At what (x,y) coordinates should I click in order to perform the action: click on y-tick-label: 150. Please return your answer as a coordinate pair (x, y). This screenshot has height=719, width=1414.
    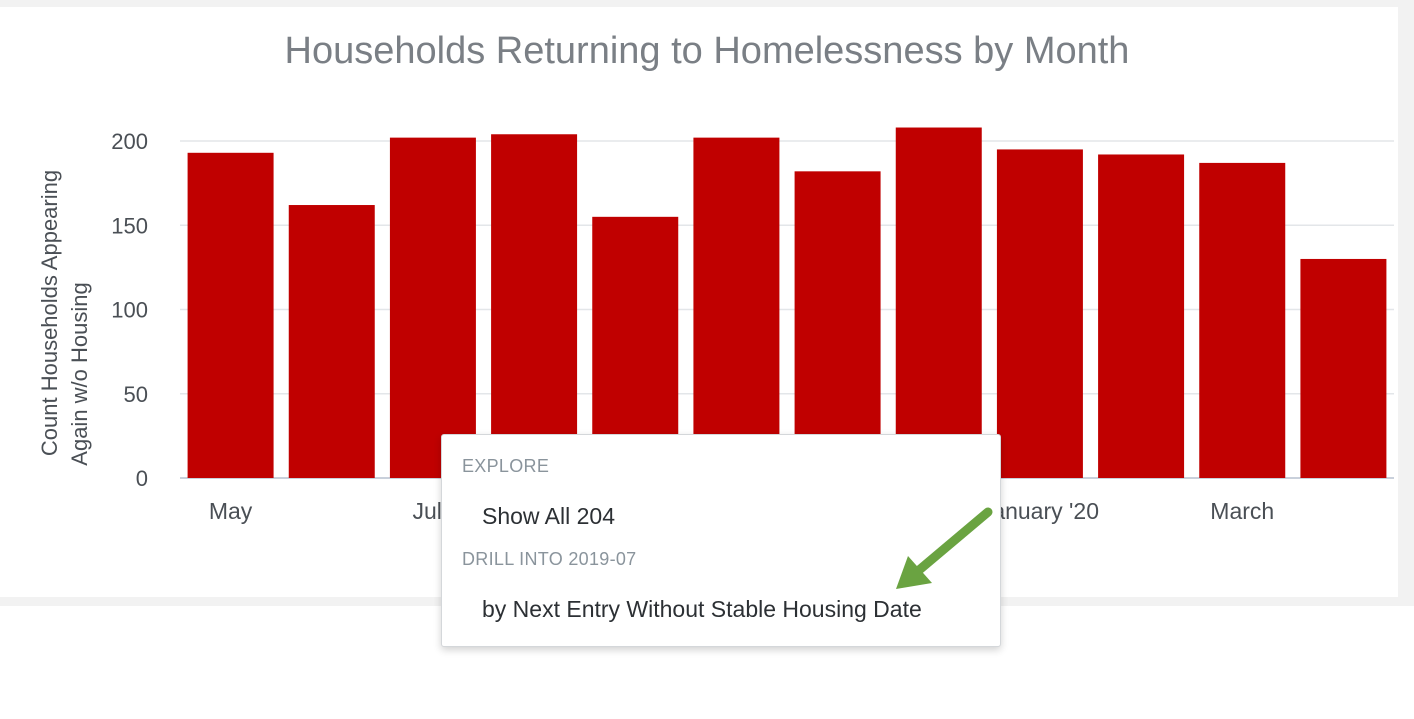
    Looking at the image, I should click on (129, 225).